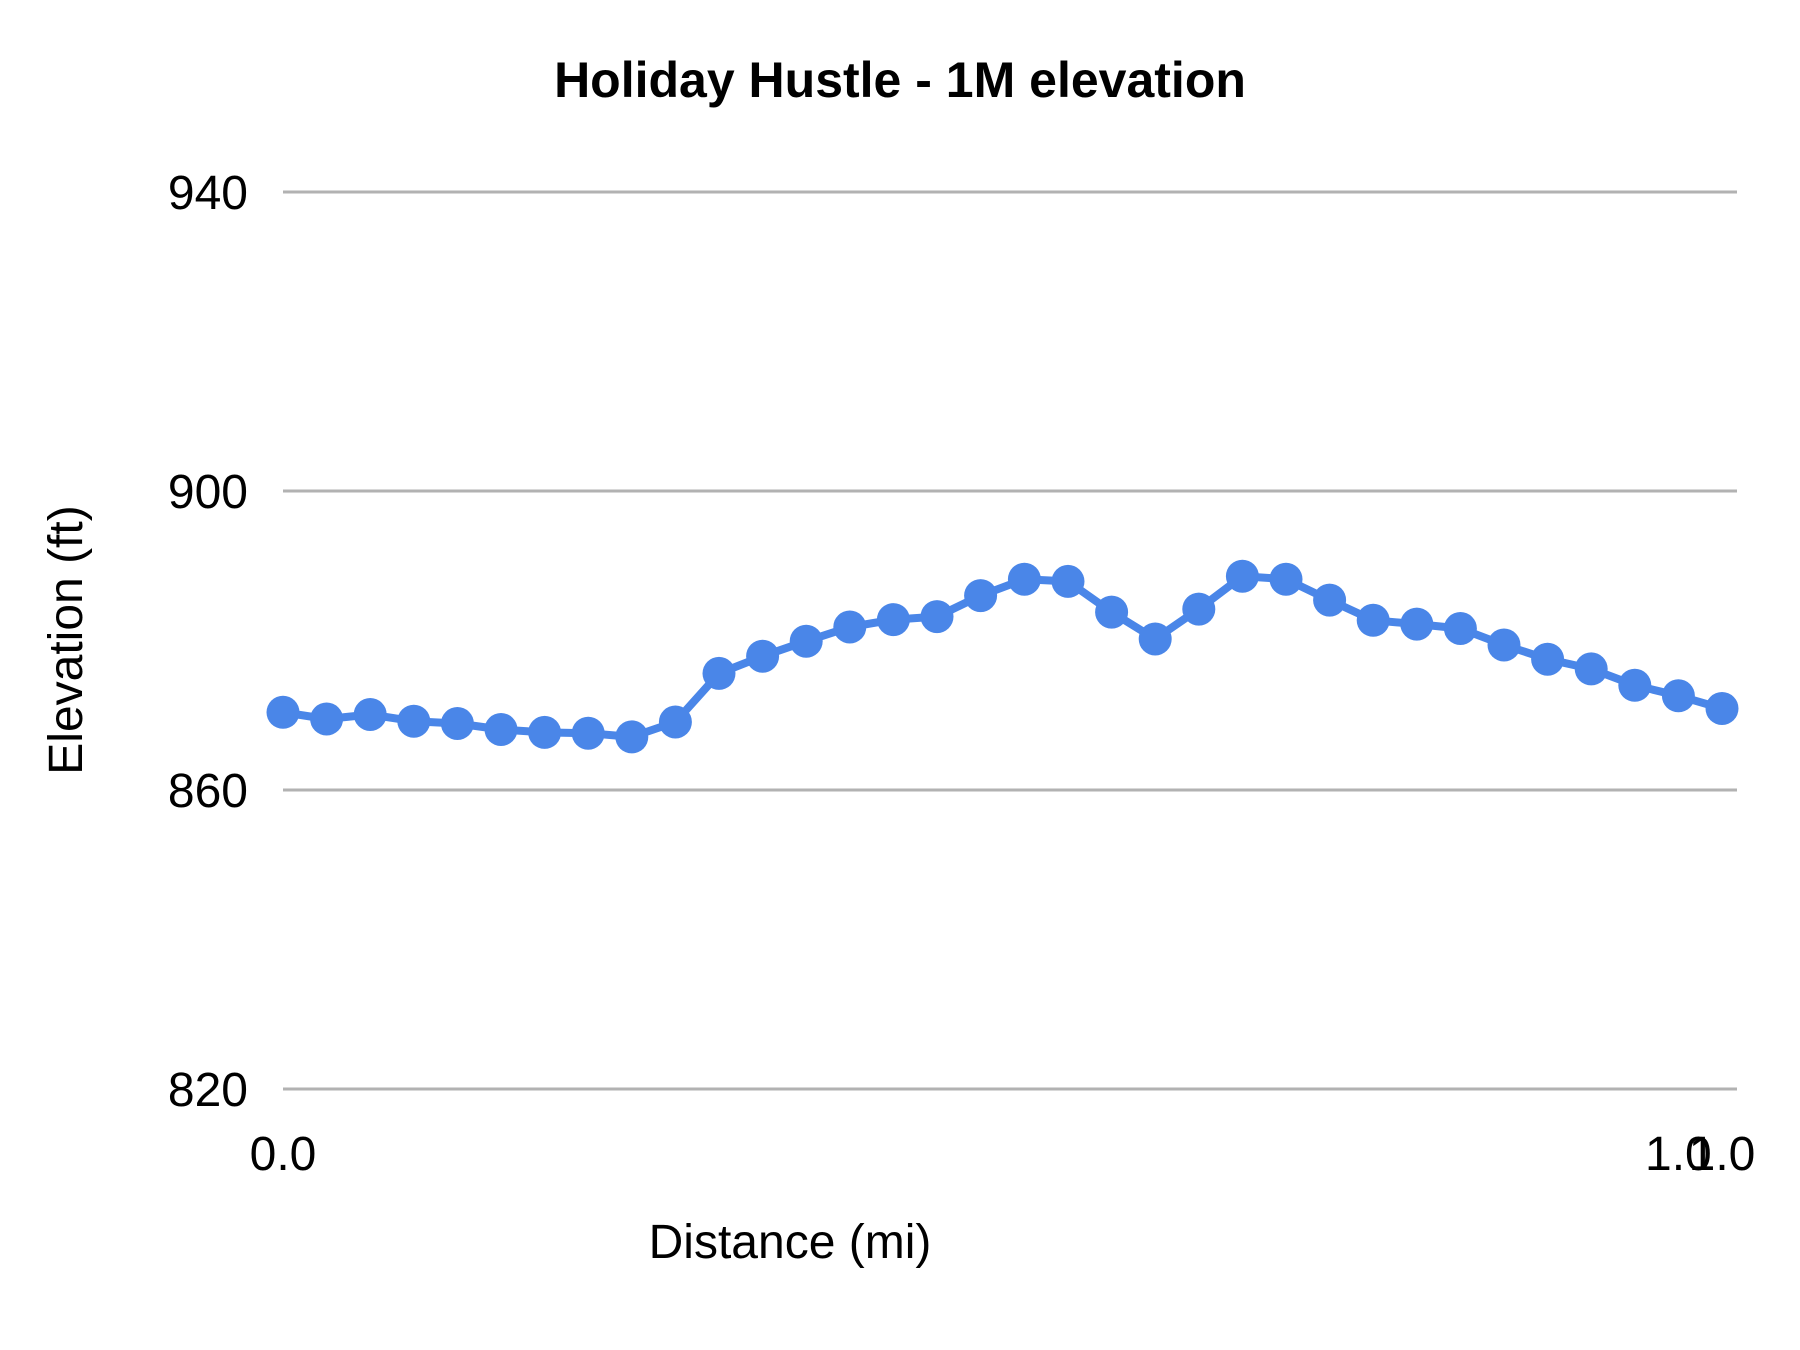 This screenshot has height=1350, width=1800. What do you see at coordinates (790, 1242) in the screenshot?
I see `x-axis-title: Distance (mi)` at bounding box center [790, 1242].